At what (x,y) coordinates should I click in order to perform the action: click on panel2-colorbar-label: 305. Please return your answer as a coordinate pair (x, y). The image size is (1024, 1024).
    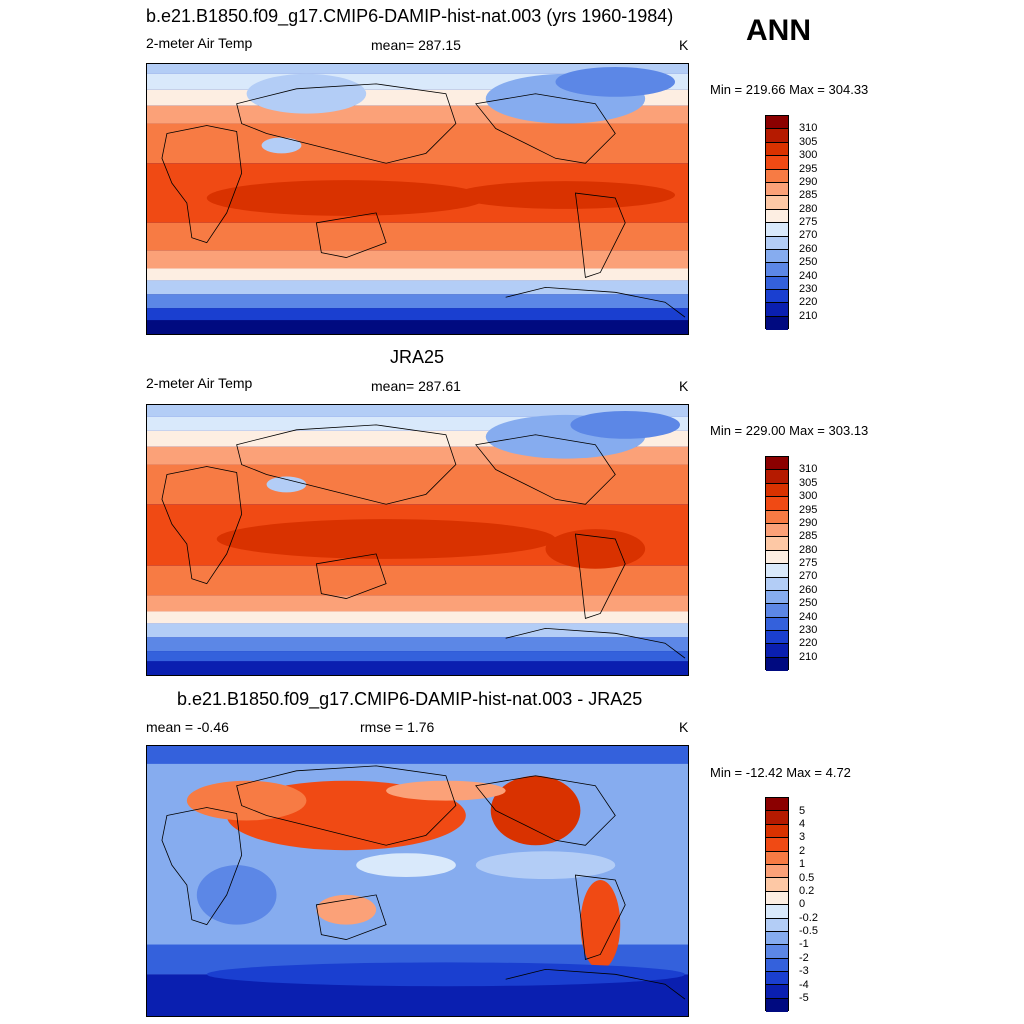
    Looking at the image, I should click on (808, 483).